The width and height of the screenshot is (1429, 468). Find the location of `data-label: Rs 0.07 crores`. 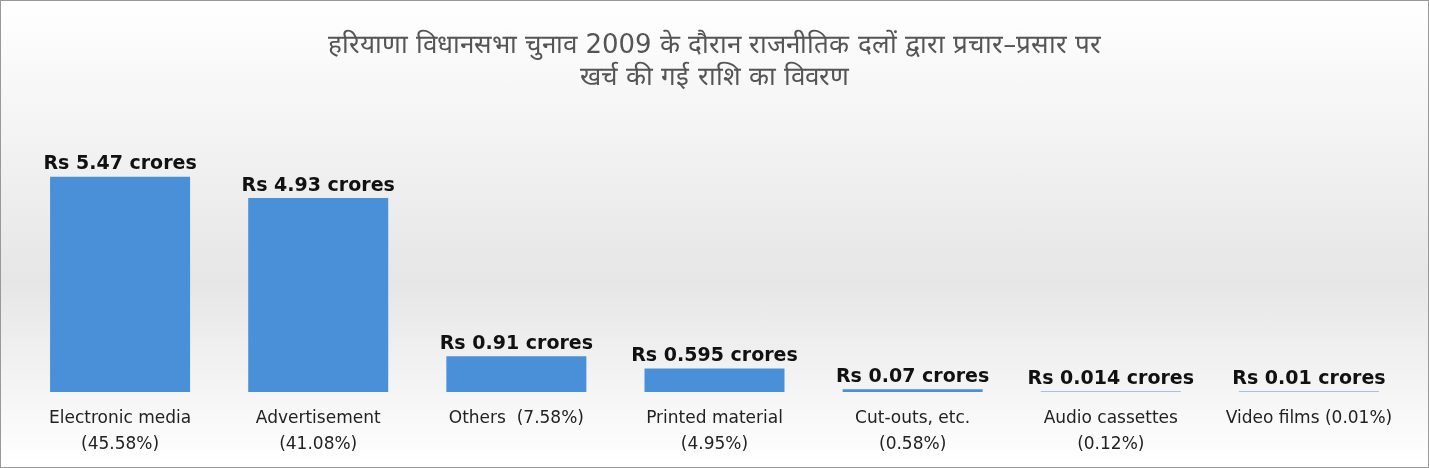

data-label: Rs 0.07 crores is located at coordinates (912, 374).